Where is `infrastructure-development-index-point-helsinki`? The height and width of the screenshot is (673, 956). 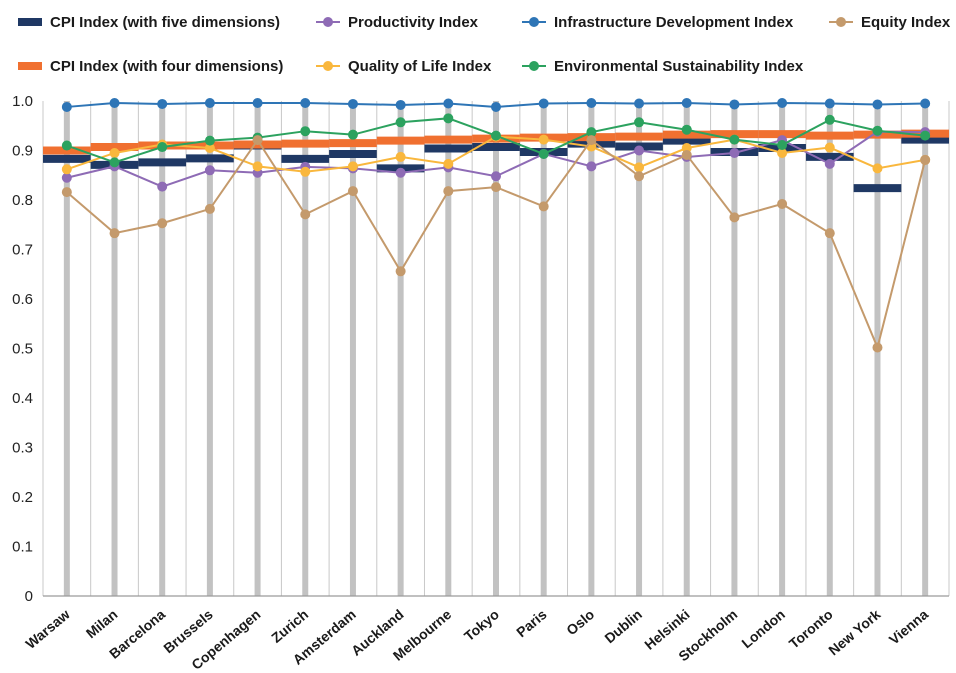 infrastructure-development-index-point-helsinki is located at coordinates (686, 102).